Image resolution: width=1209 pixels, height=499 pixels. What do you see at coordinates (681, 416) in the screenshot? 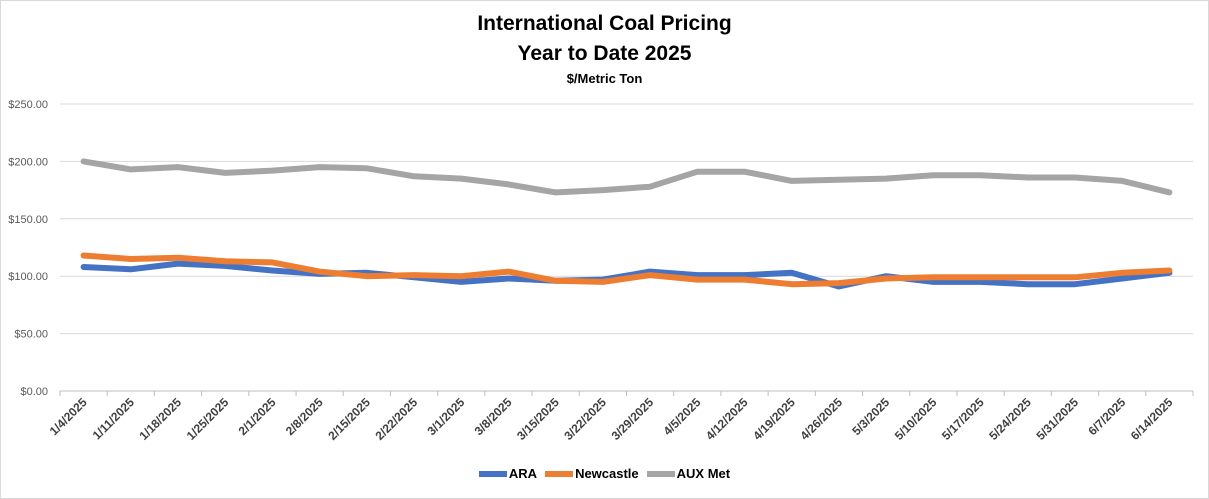
I see `x-tick-label: 4/5/2025` at bounding box center [681, 416].